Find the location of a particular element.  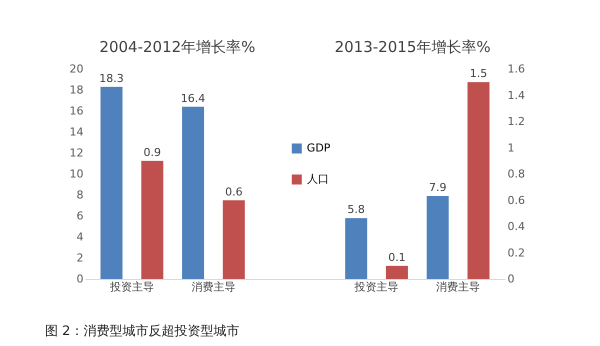

text: 2013-2015年增长率% is located at coordinates (412, 47).